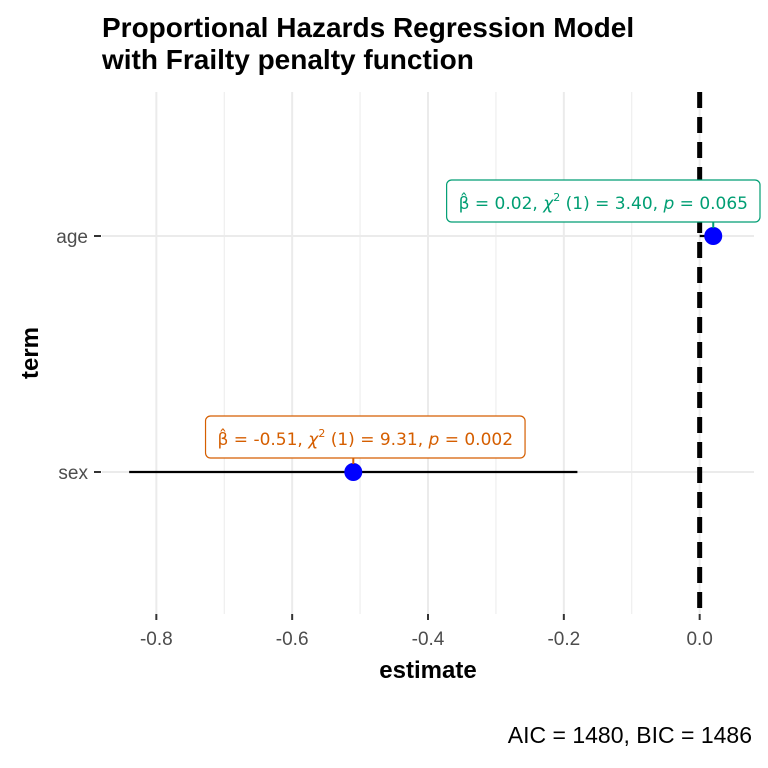 Image resolution: width=768 pixels, height=768 pixels. What do you see at coordinates (476, 440) in the screenshot?
I see `p-value: = 0.002` at bounding box center [476, 440].